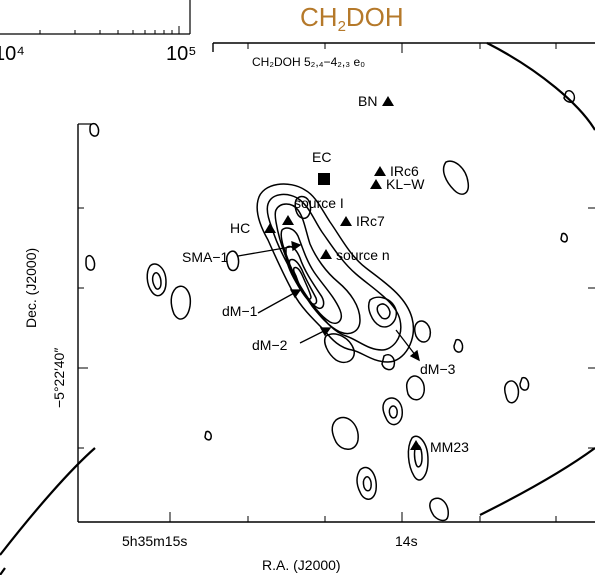 The height and width of the screenshot is (575, 595). I want to click on inset-minor-ticks, so click(109, 30).